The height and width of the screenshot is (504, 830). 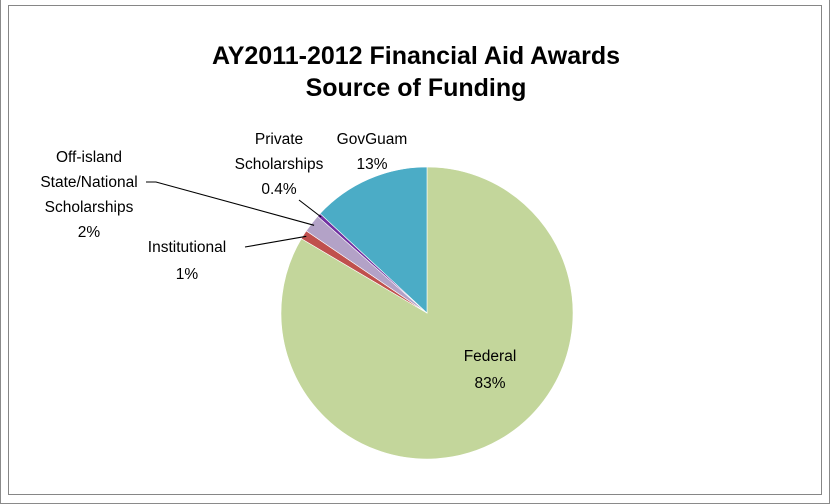 I want to click on slice-label-offisland-name-1: Off-island, so click(x=89, y=157).